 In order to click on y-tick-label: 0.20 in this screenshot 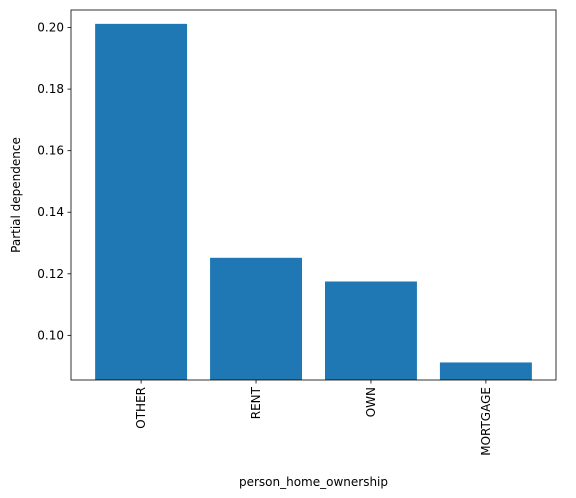, I will do `click(50, 28)`.